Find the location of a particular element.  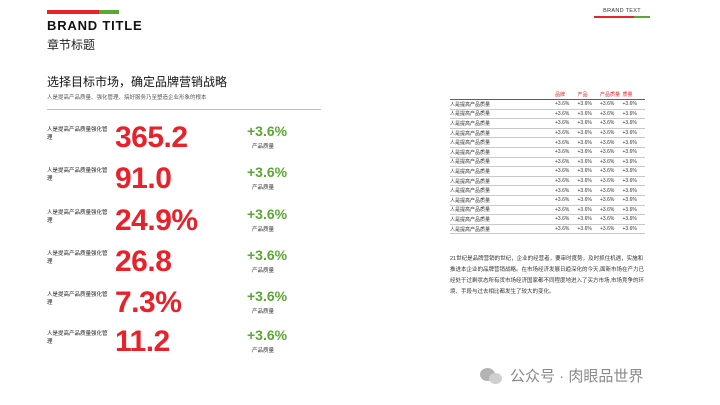

wechat-icon is located at coordinates (492, 376).